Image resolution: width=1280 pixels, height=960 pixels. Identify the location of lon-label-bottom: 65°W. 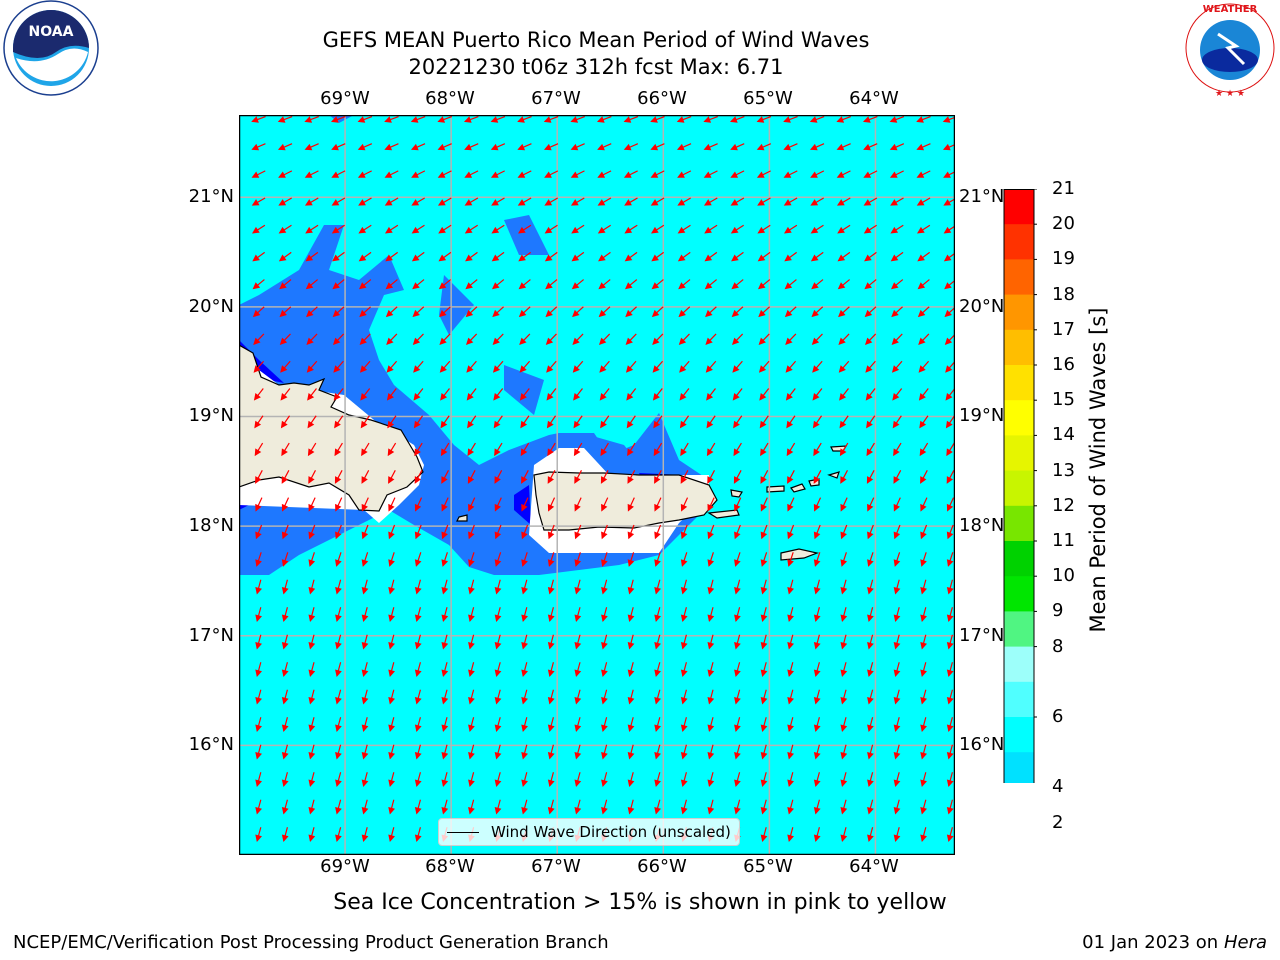
(768, 866).